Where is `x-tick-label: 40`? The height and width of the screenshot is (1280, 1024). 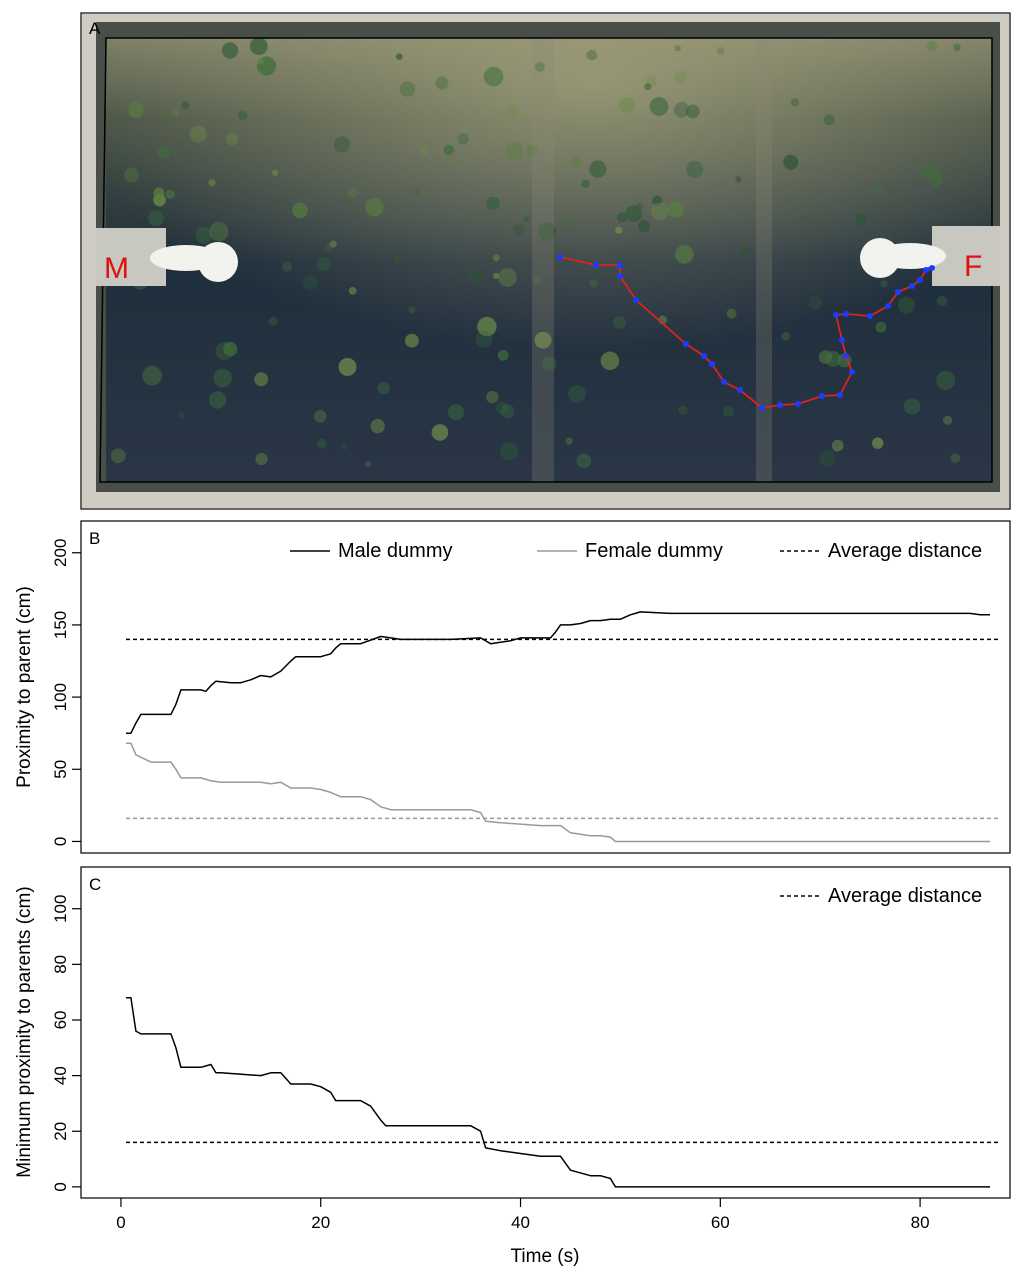
x-tick-label: 40 is located at coordinates (520, 1222).